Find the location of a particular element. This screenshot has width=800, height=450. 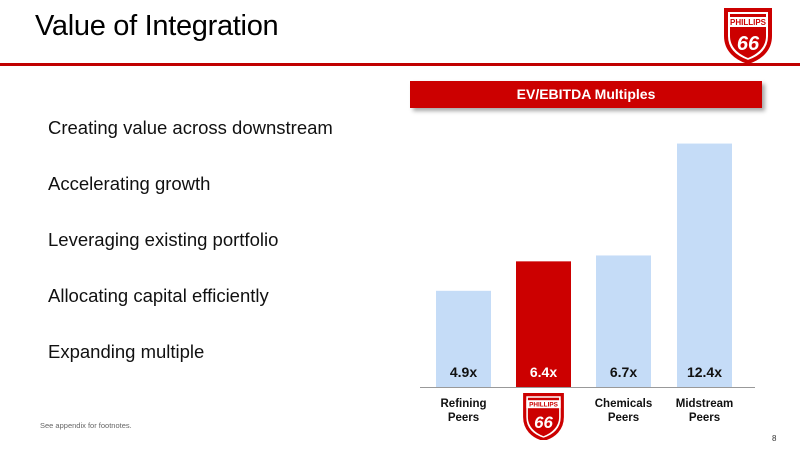

category-label-2-1: Peers is located at coordinates (623, 418).